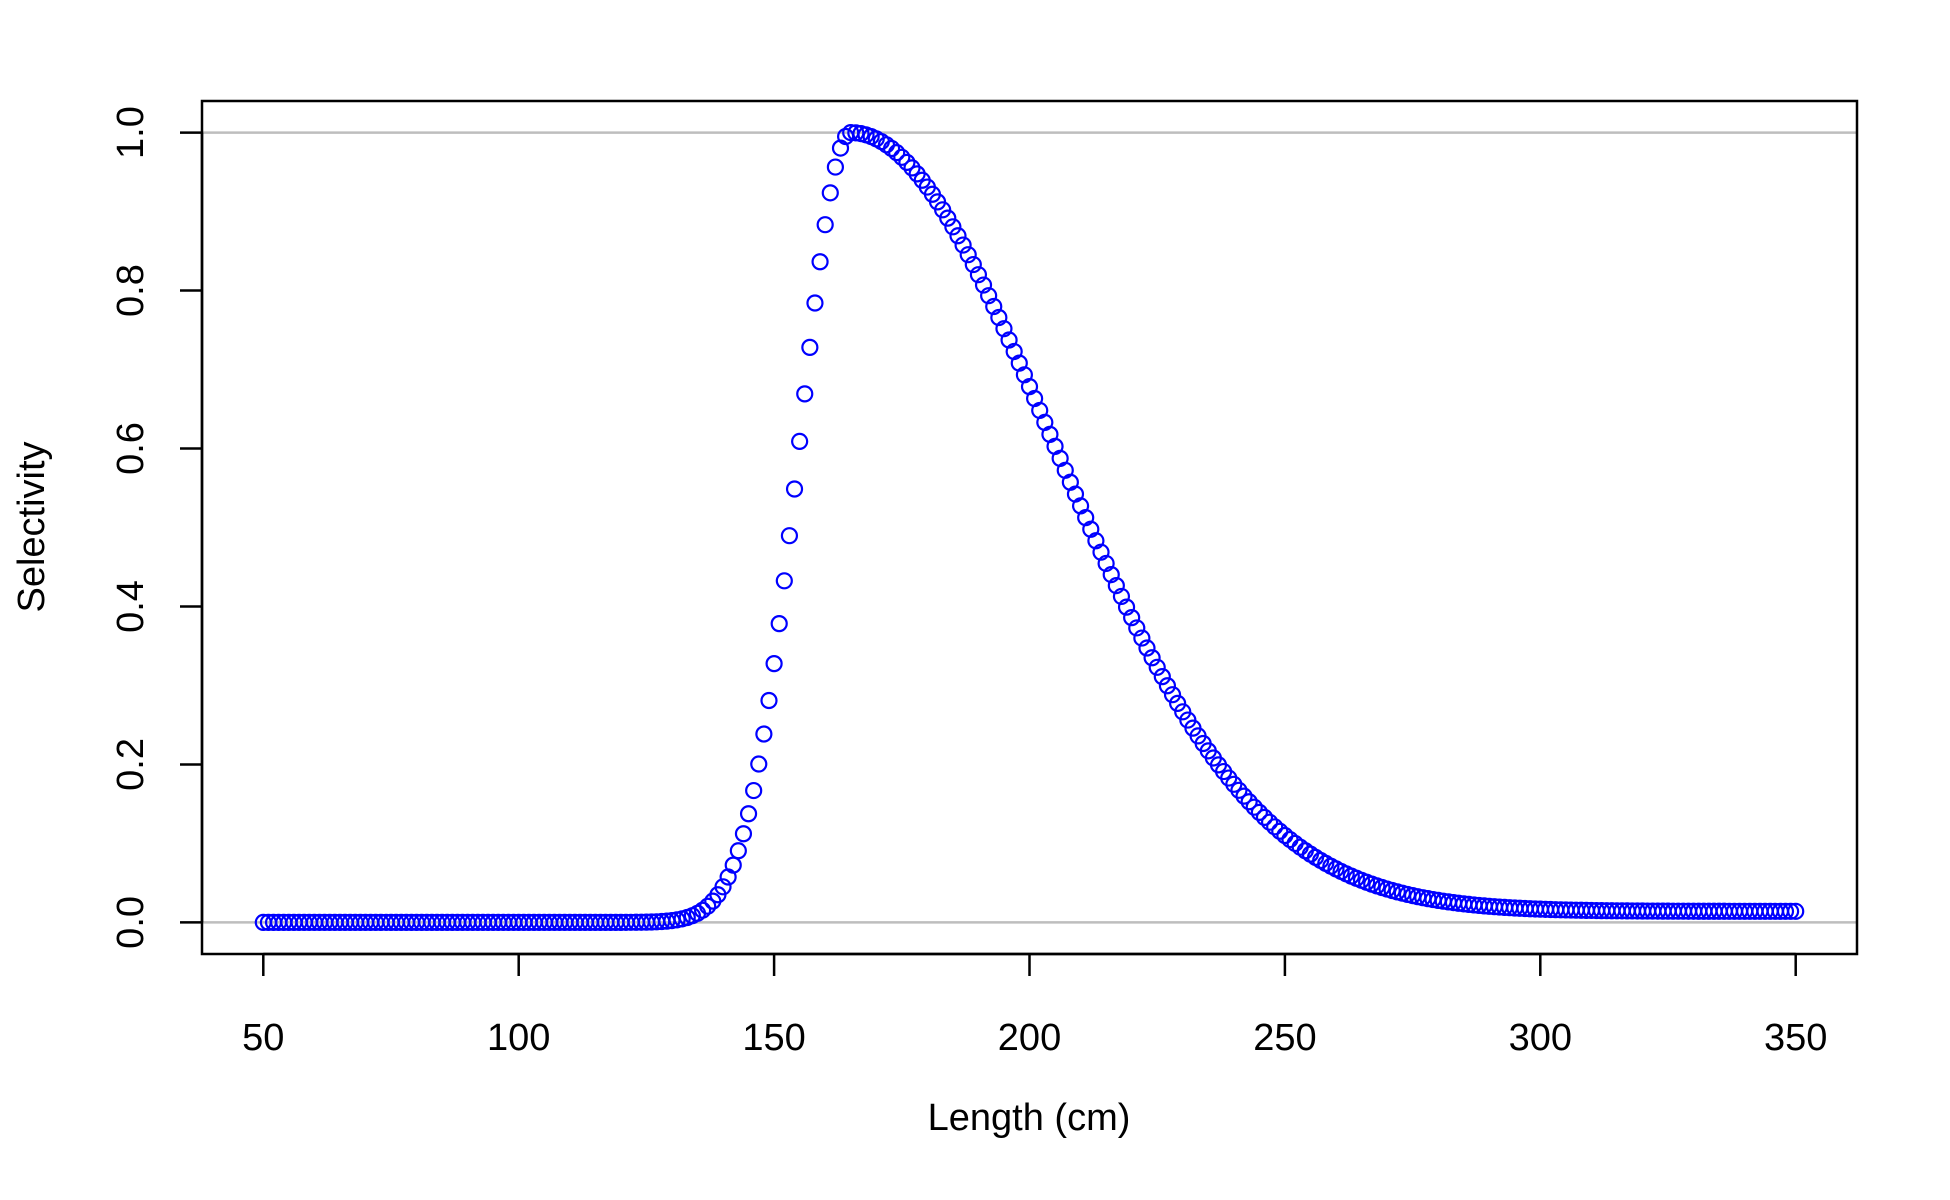  I want to click on y-axis: 0.0 0.2 0.4 0.6 0.8 1.0, so click(157, 527).